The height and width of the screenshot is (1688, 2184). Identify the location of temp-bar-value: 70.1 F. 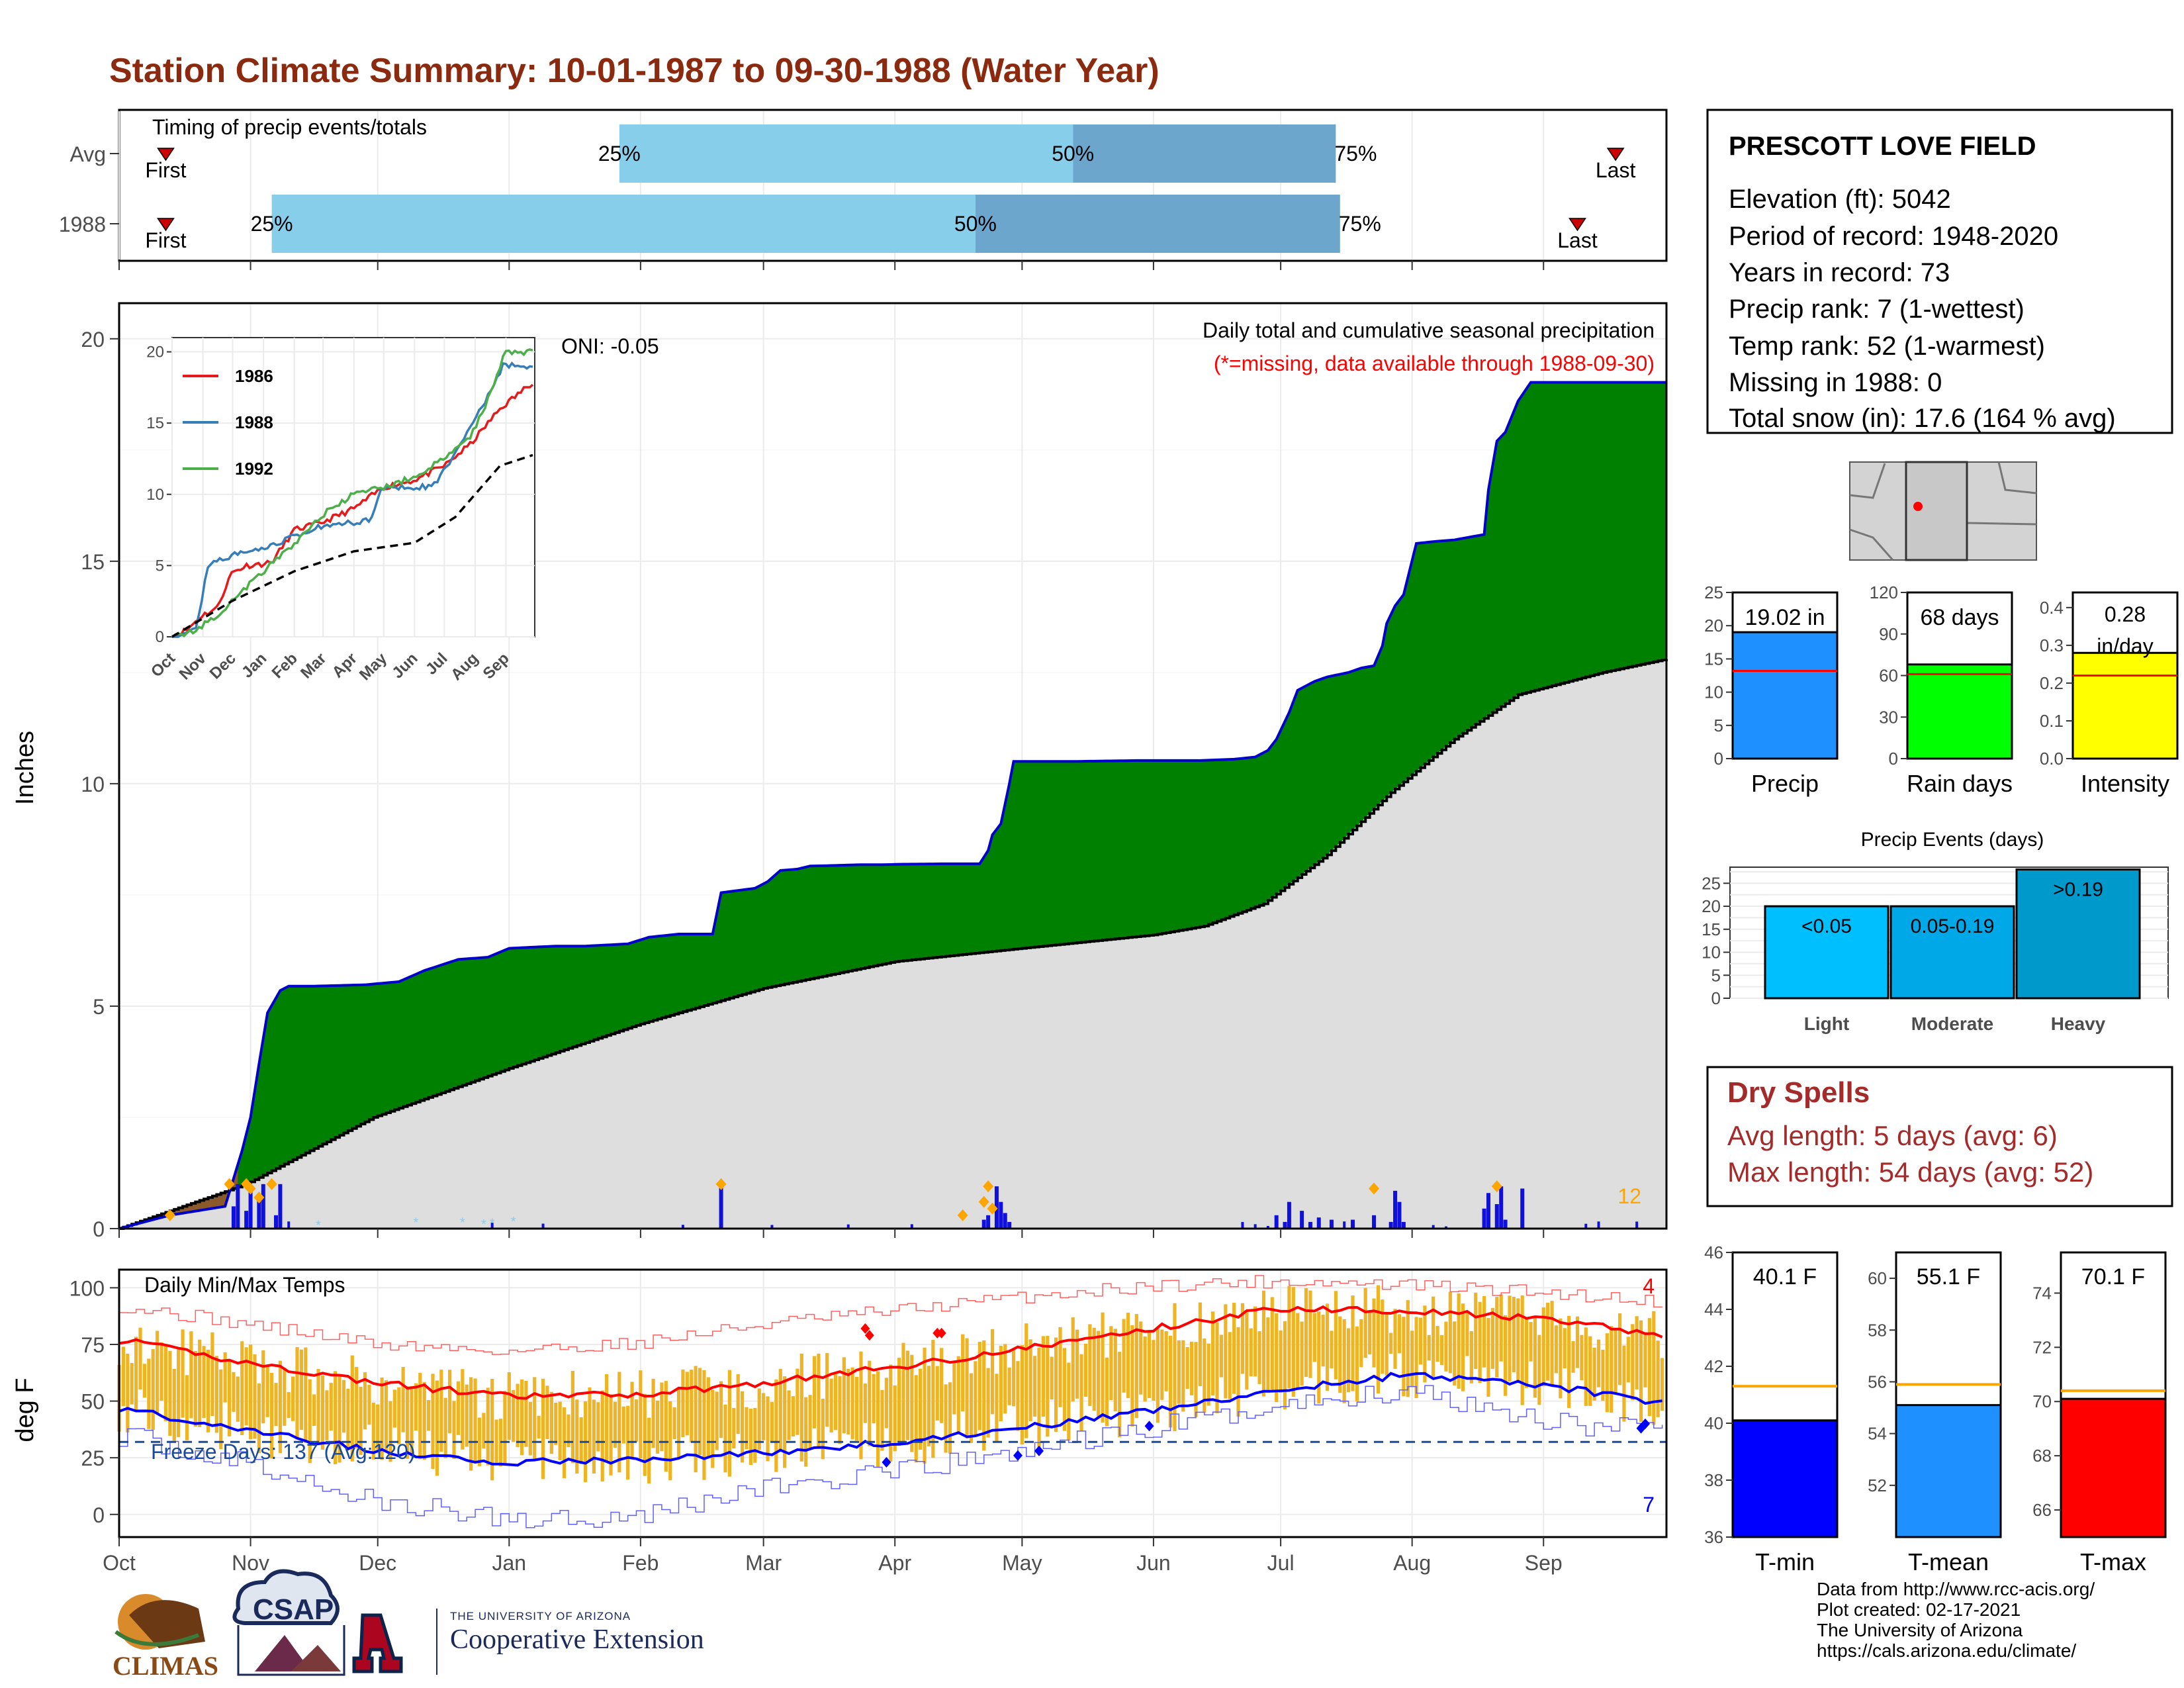
(2113, 1276).